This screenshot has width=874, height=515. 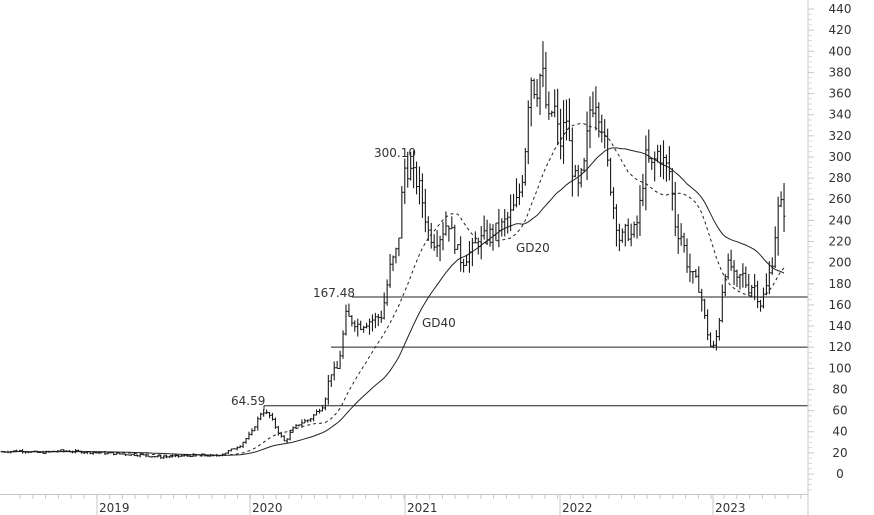 I want to click on y-tick-label: 80, so click(x=839, y=389).